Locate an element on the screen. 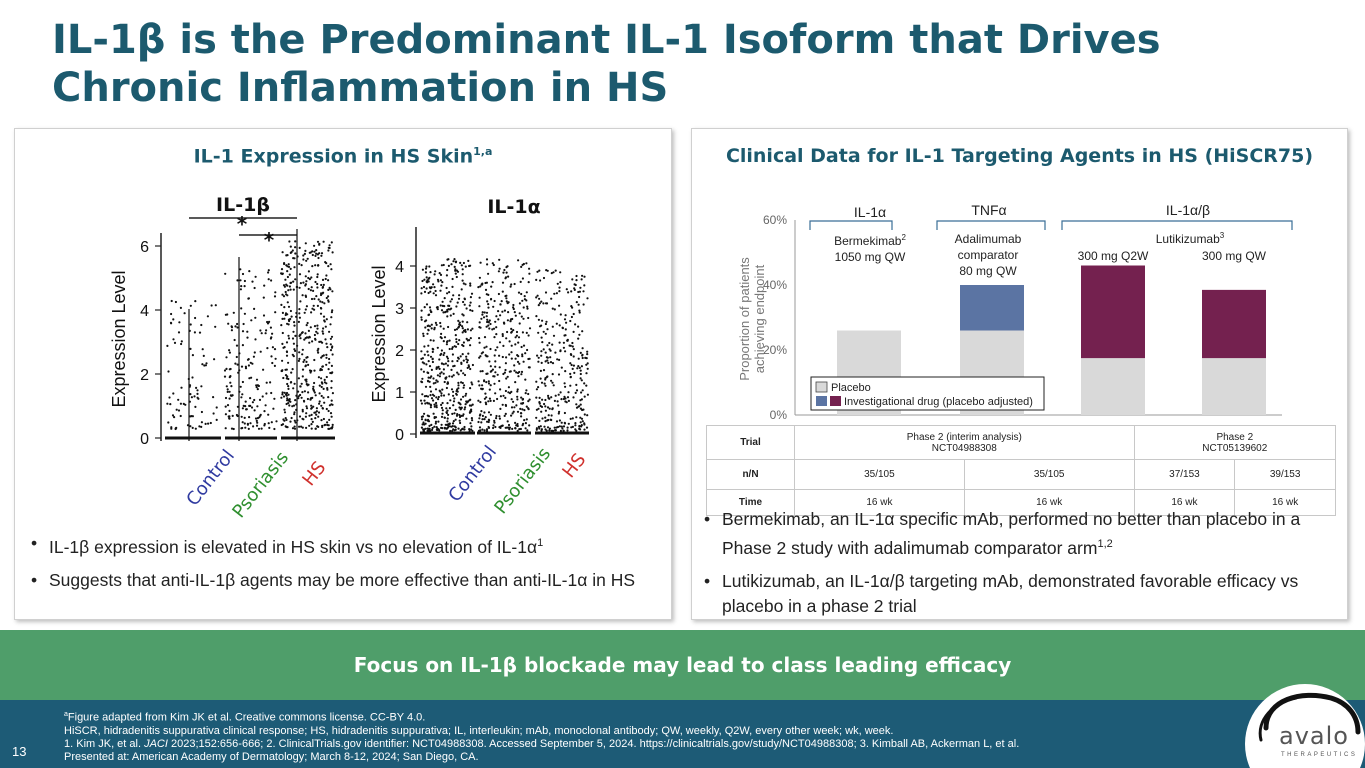  legend-swatch-placebo is located at coordinates (821, 387).